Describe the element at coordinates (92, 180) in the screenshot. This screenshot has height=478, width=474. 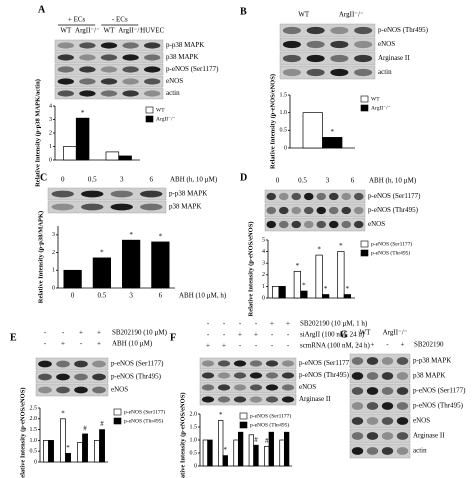
I see `column-label: 0.5` at that location.